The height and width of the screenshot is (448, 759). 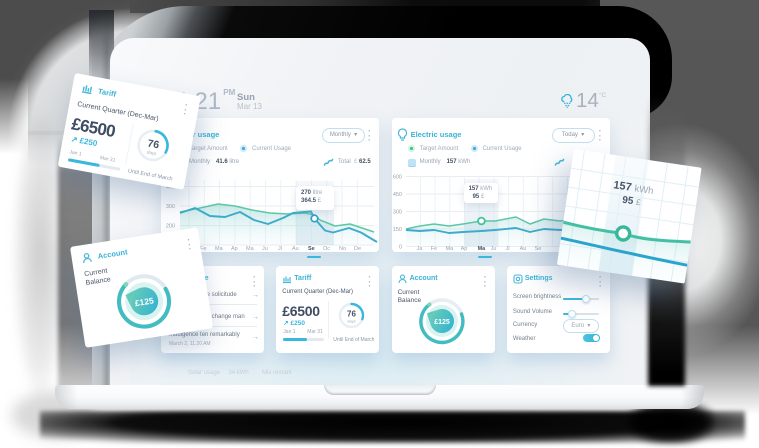 What do you see at coordinates (396, 195) in the screenshot?
I see `svg-text: 450` at bounding box center [396, 195].